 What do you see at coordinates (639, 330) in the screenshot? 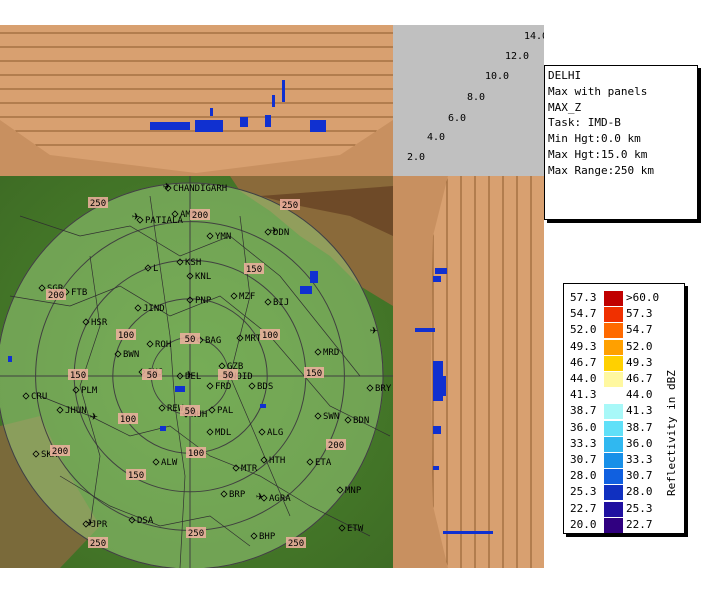
I see `legend-high-value: 54.7` at bounding box center [639, 330].